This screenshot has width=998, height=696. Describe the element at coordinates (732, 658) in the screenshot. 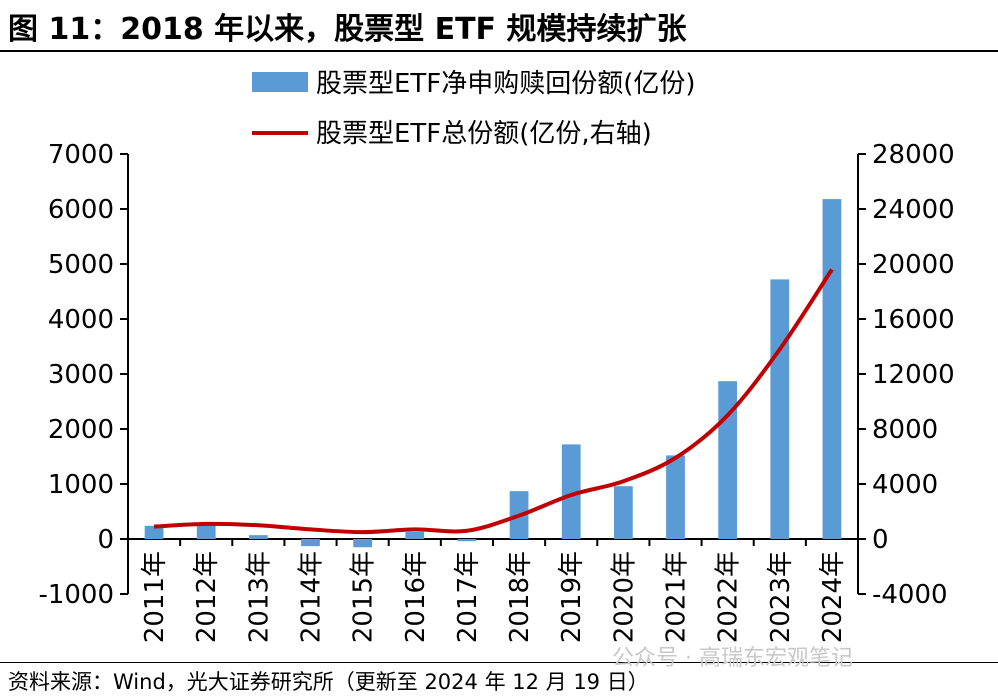

I see `watermark-text: 公众号 · 高瑞东宏观笔记` at that location.